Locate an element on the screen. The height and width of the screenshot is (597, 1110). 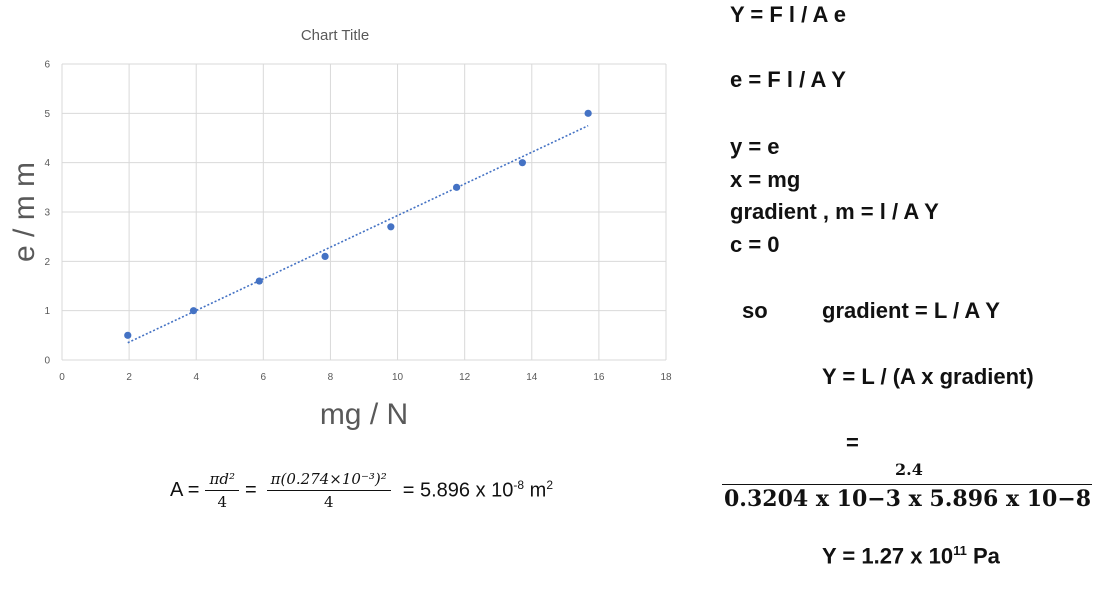
area-fraction-1-num: πd² is located at coordinates (222, 480).